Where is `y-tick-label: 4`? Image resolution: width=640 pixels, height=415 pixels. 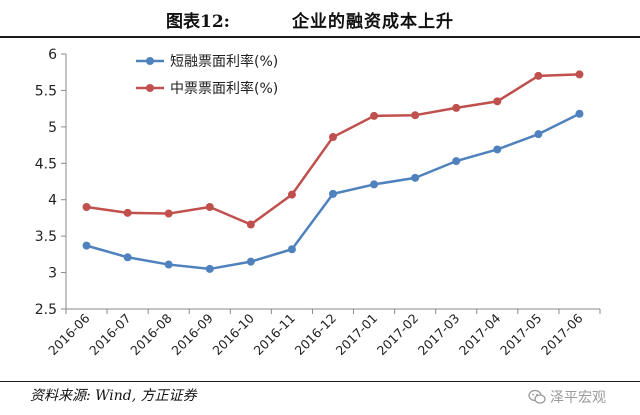 y-tick-label: 4 is located at coordinates (52, 201).